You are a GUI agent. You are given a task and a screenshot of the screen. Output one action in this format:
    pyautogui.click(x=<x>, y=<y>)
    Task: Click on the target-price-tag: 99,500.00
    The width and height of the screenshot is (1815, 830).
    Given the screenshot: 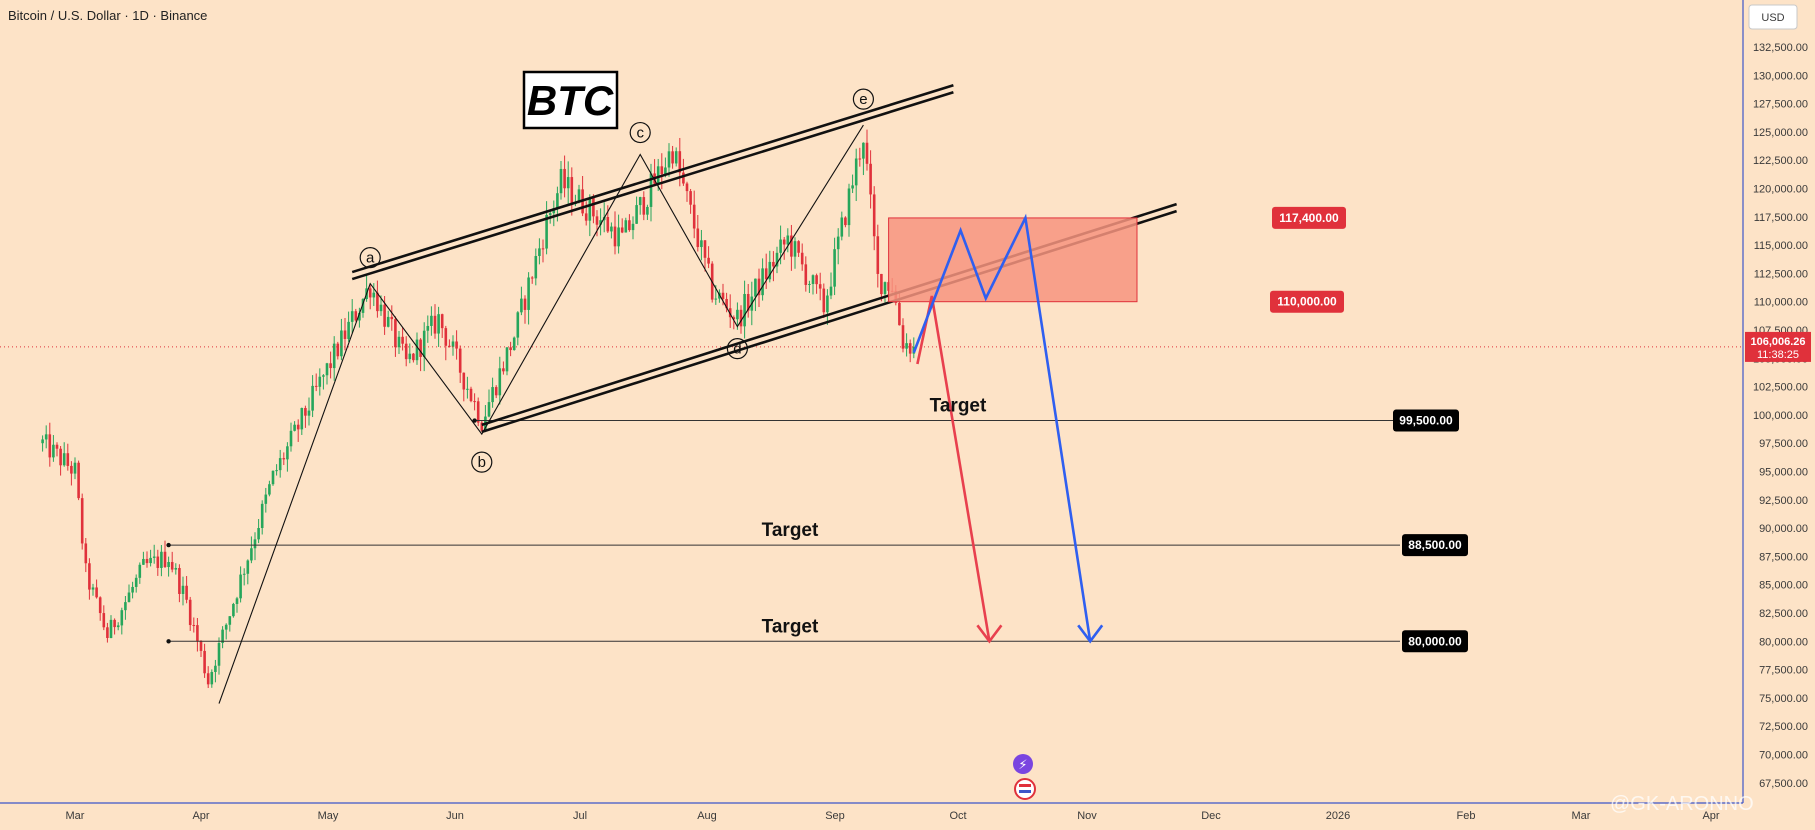 What is the action you would take?
    pyautogui.click(x=1426, y=420)
    